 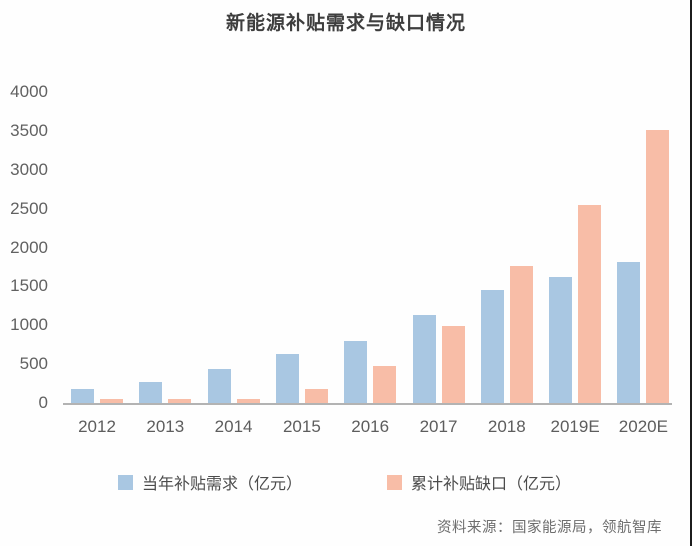 What do you see at coordinates (29, 247) in the screenshot?
I see `y-tick-label: 2000` at bounding box center [29, 247].